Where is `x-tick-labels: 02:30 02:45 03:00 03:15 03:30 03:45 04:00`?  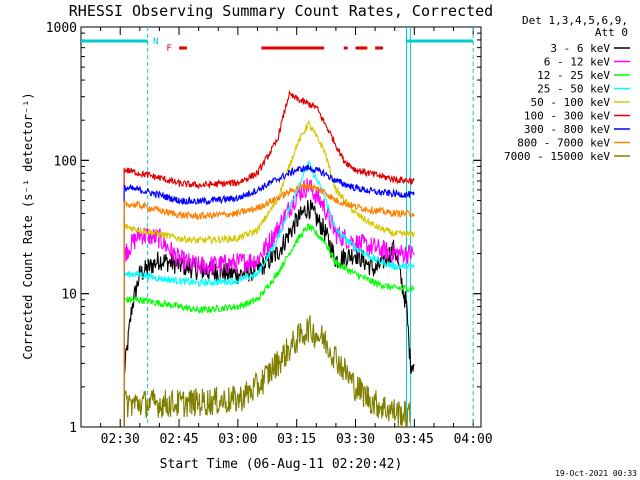
x-tick-labels: 02:30 02:45 03:00 03:15 03:30 03:45 04:00 is located at coordinates (297, 439).